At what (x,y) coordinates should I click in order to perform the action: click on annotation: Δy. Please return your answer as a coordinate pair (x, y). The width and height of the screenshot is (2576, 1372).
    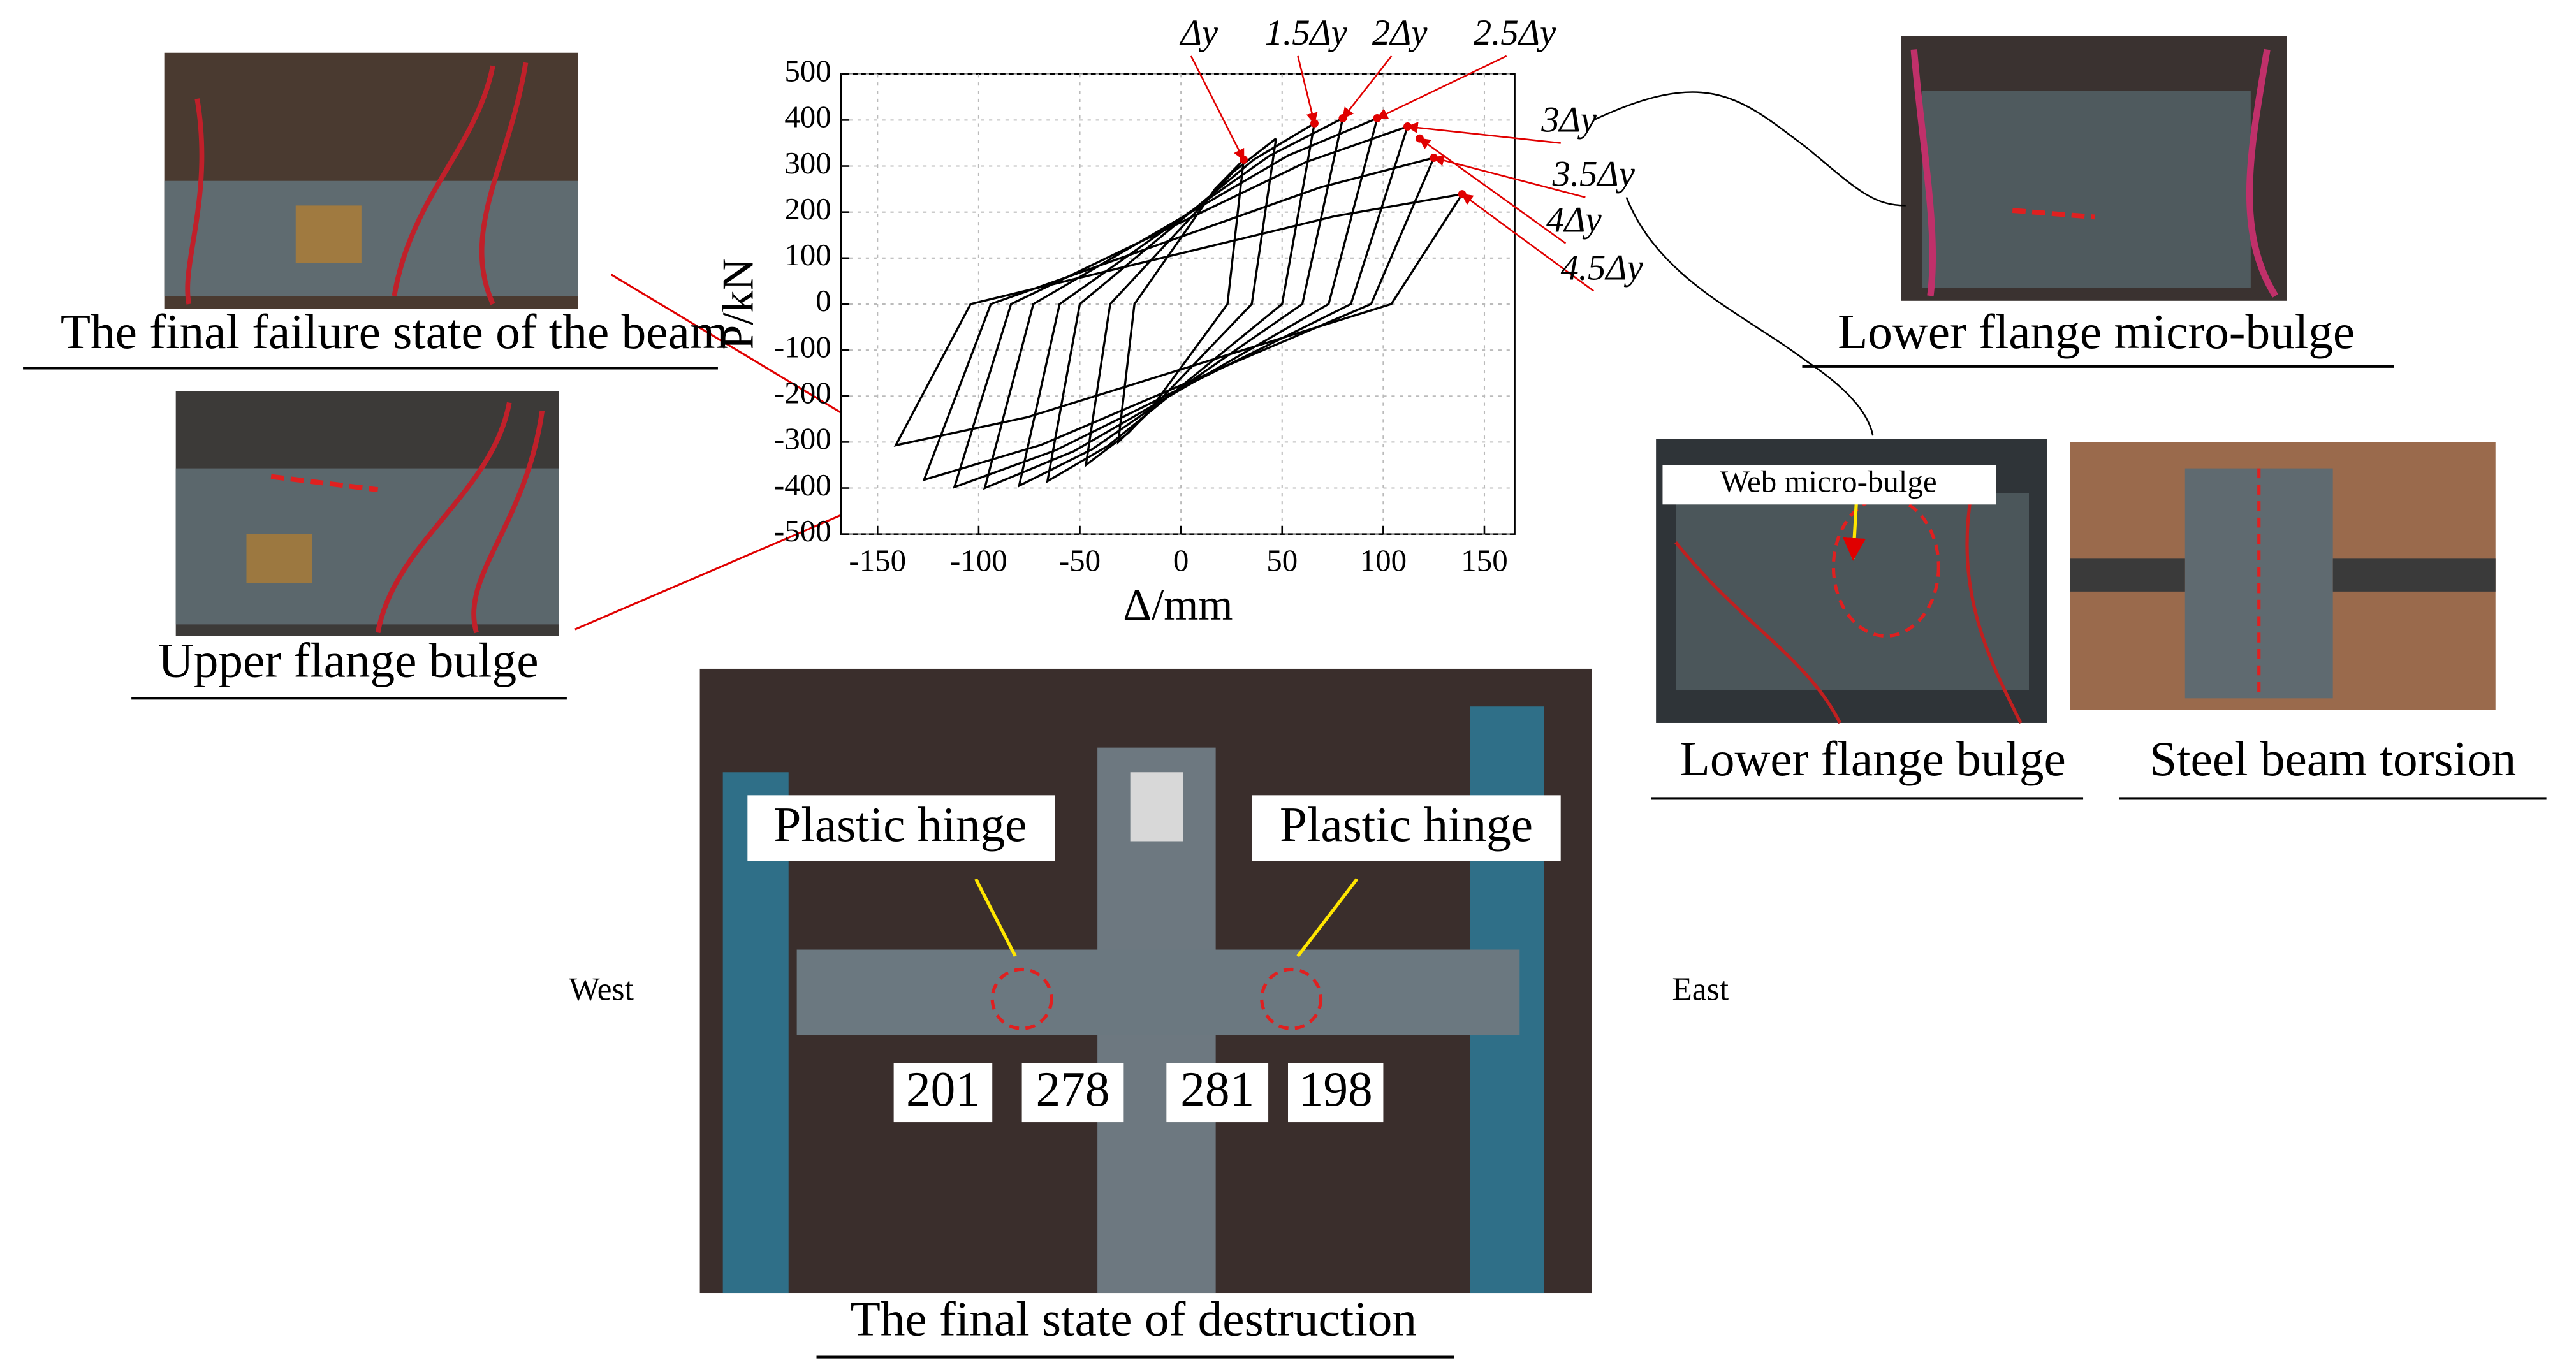
    Looking at the image, I should click on (1199, 33).